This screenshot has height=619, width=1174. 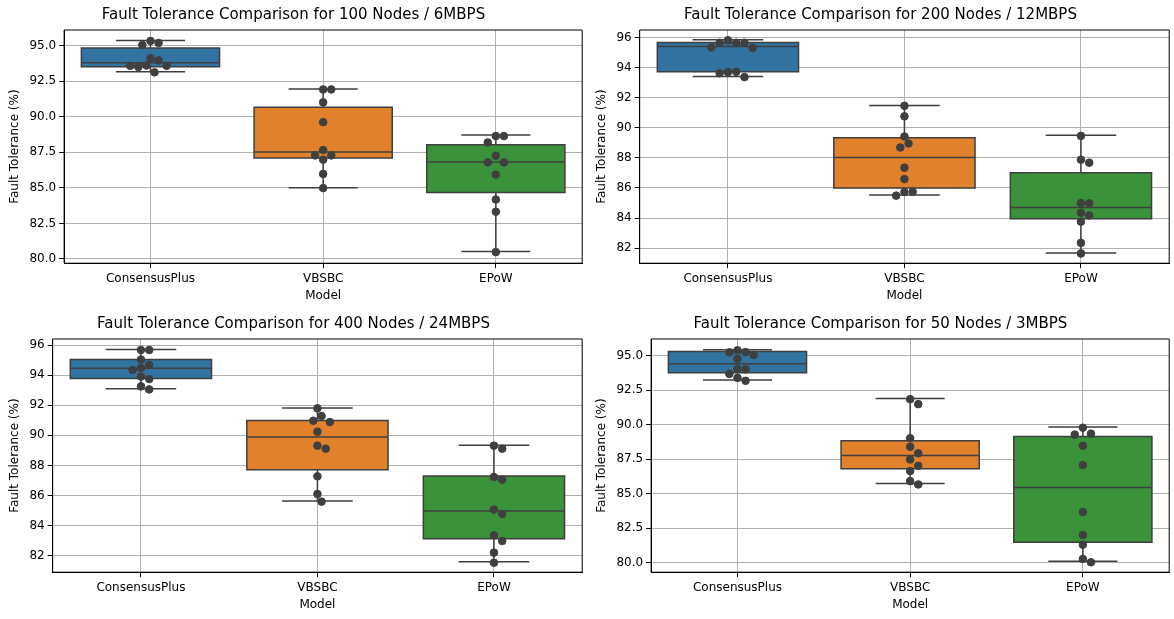 What do you see at coordinates (293, 322) in the screenshot?
I see `chart-title: Fault Tolerance Comparison for 400 Nodes / 24MBPS` at bounding box center [293, 322].